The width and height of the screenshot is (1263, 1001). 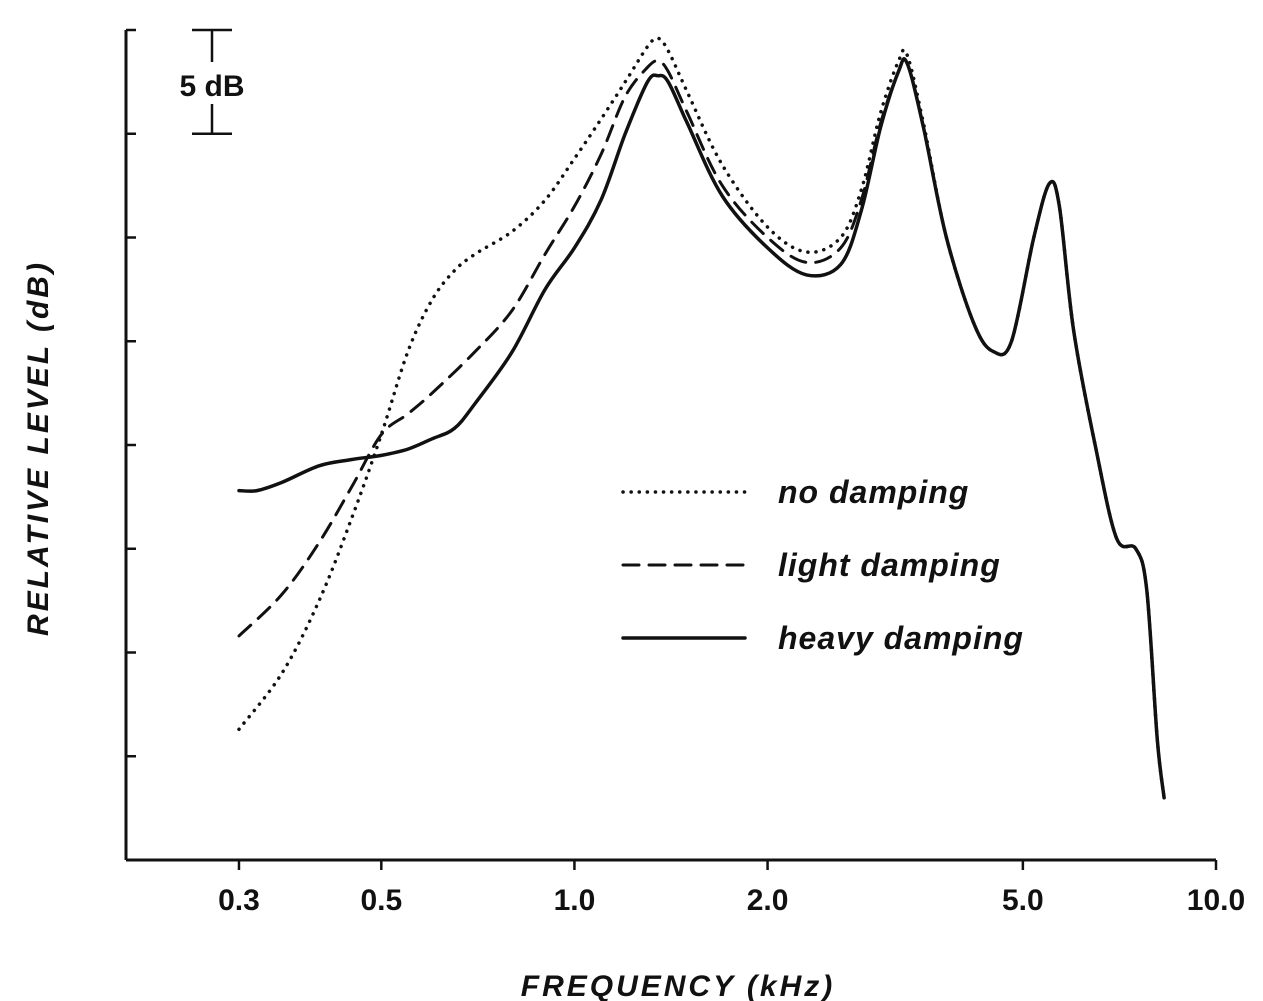 I want to click on x-tick-label: 10.0, so click(x=1216, y=900).